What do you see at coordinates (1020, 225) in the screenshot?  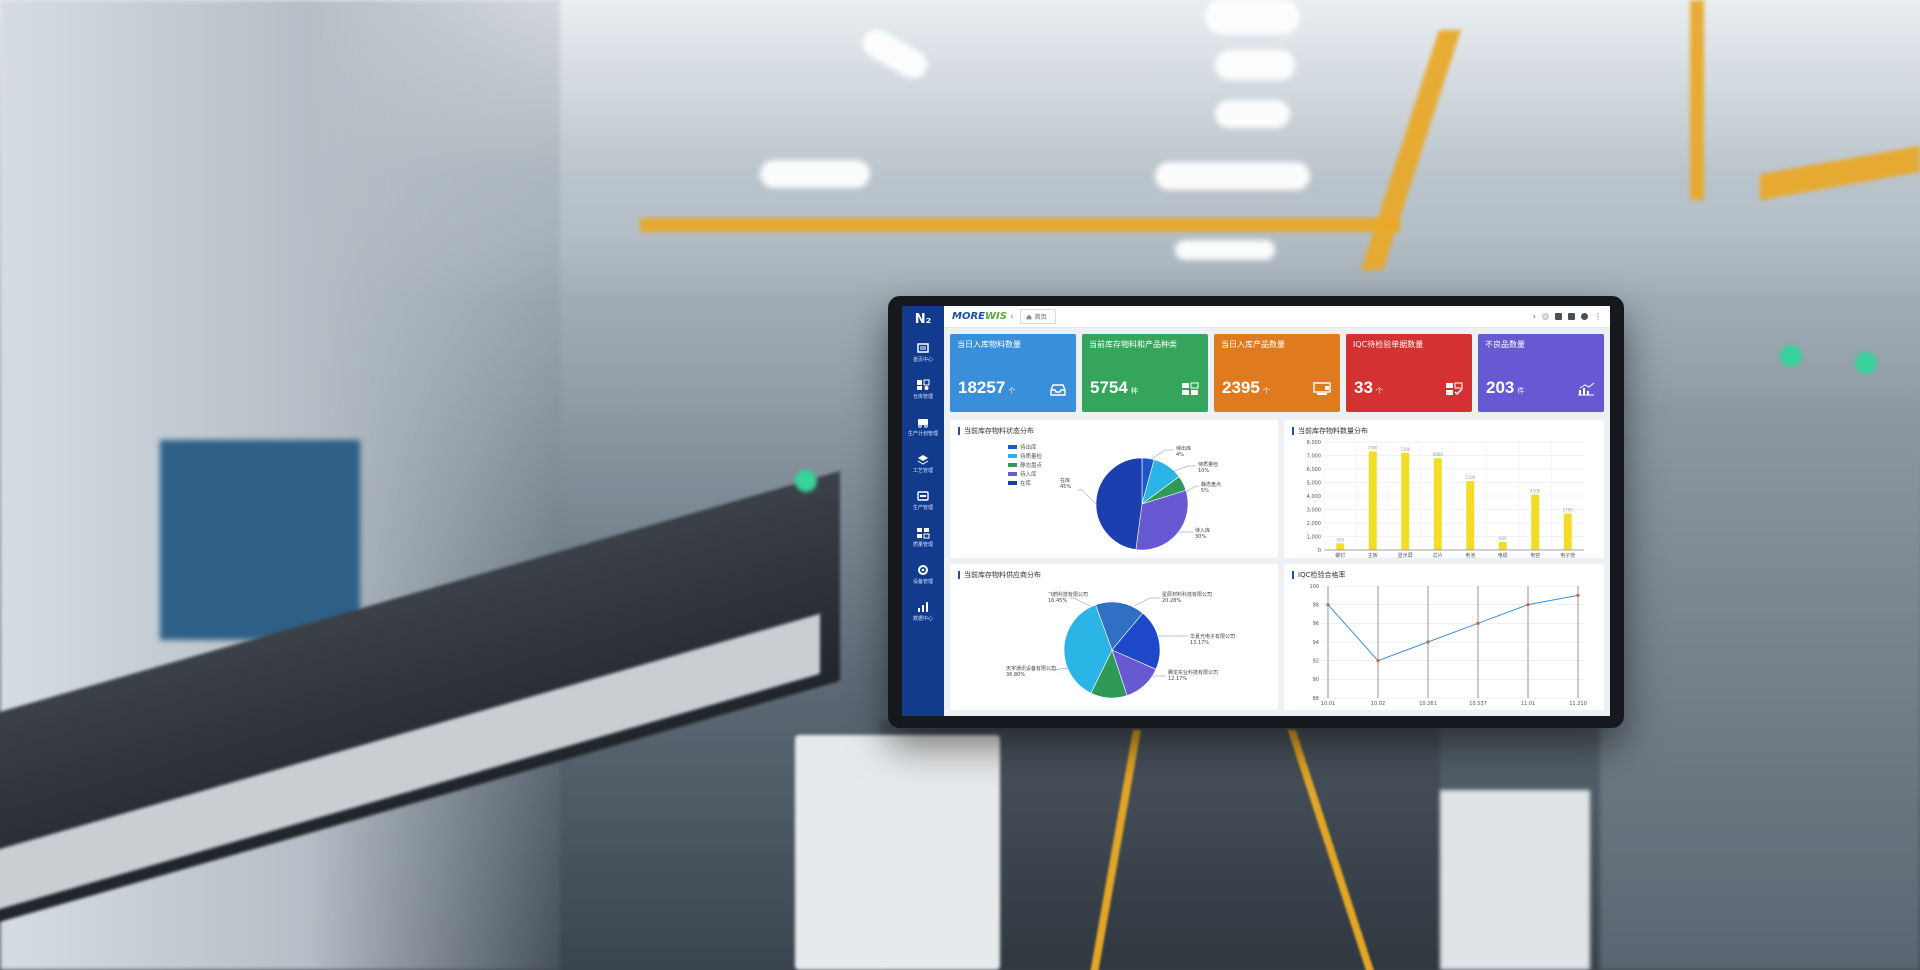 I see `yellow-beam` at bounding box center [1020, 225].